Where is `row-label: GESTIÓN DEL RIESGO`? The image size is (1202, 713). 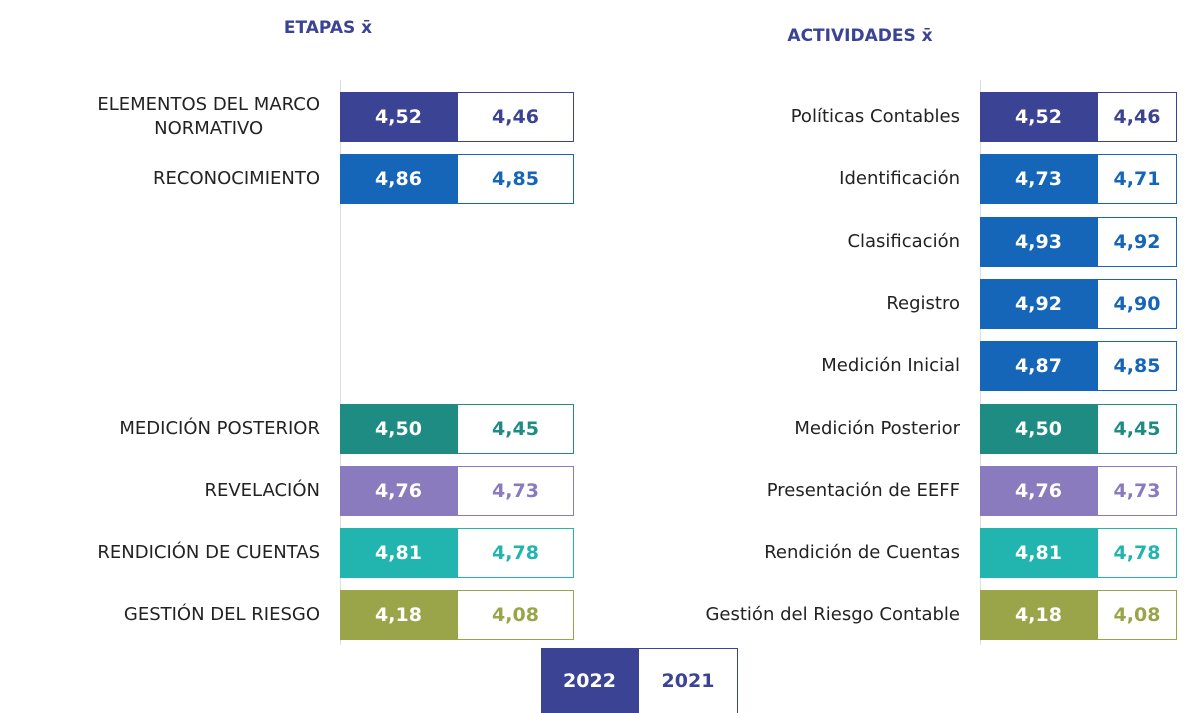 row-label: GESTIÓN DEL RIESGO is located at coordinates (160, 615).